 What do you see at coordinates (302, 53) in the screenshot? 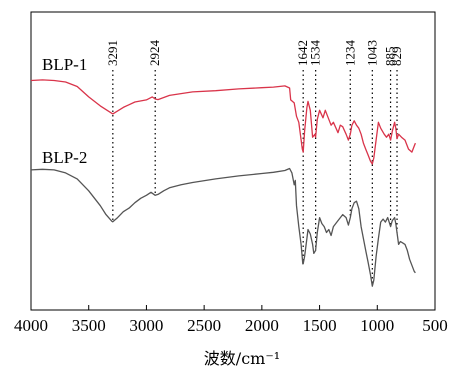
I see `peak-label: 1642` at bounding box center [302, 53].